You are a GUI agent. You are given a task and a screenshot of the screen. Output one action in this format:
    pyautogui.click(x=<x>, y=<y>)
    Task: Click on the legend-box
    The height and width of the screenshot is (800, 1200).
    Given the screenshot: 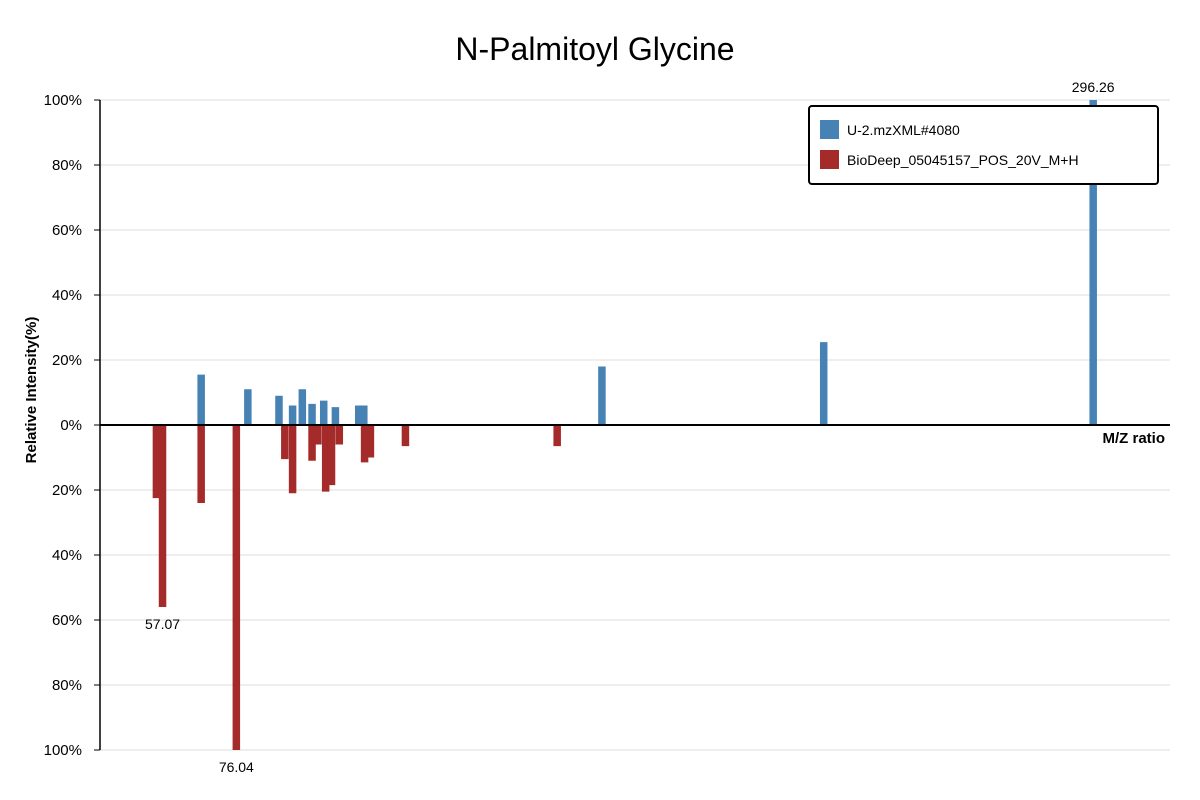 What is the action you would take?
    pyautogui.click(x=983, y=145)
    